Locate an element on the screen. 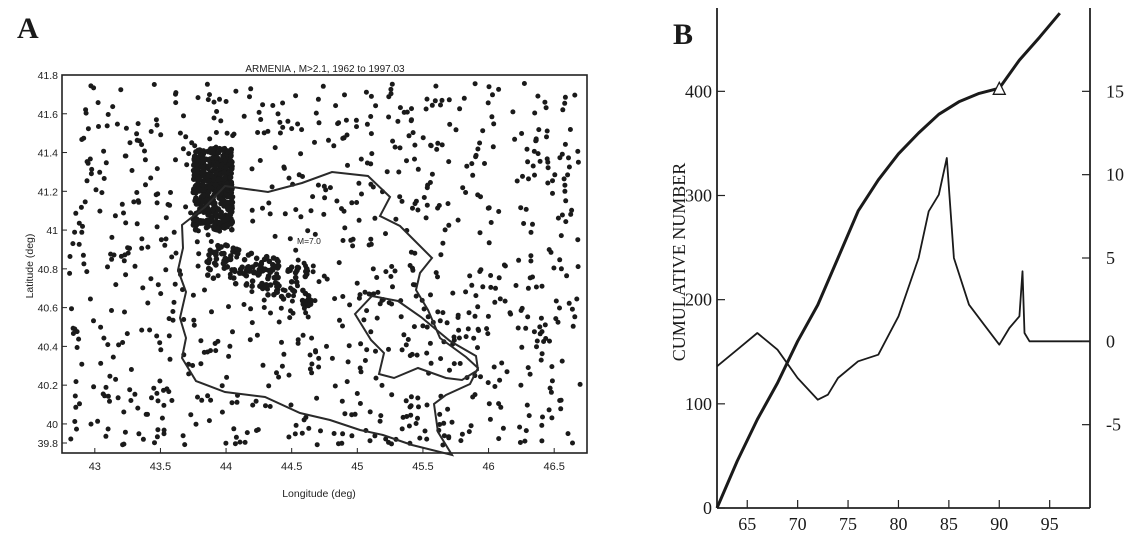 Image resolution: width=1131 pixels, height=534 pixels. panel-a-y-label: Latitude (deg) is located at coordinates (30, 266).